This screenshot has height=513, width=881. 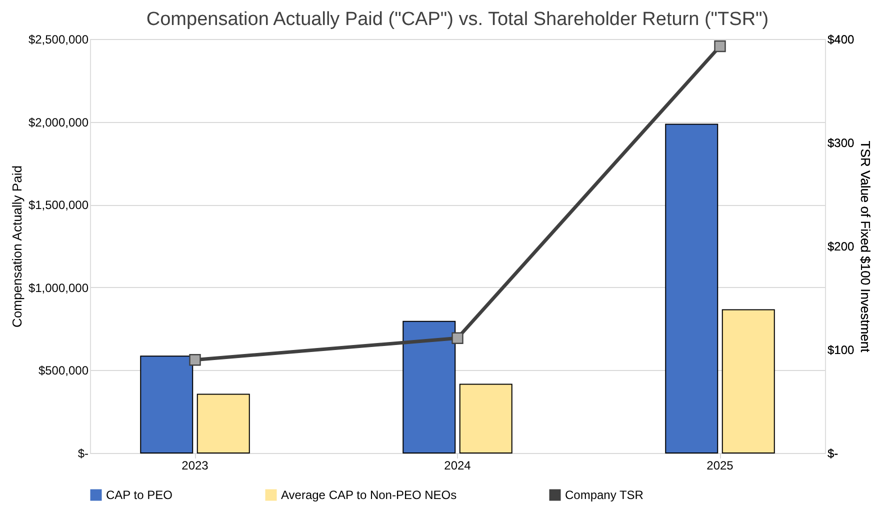 I want to click on y2-tick-label: $100, so click(x=841, y=350).